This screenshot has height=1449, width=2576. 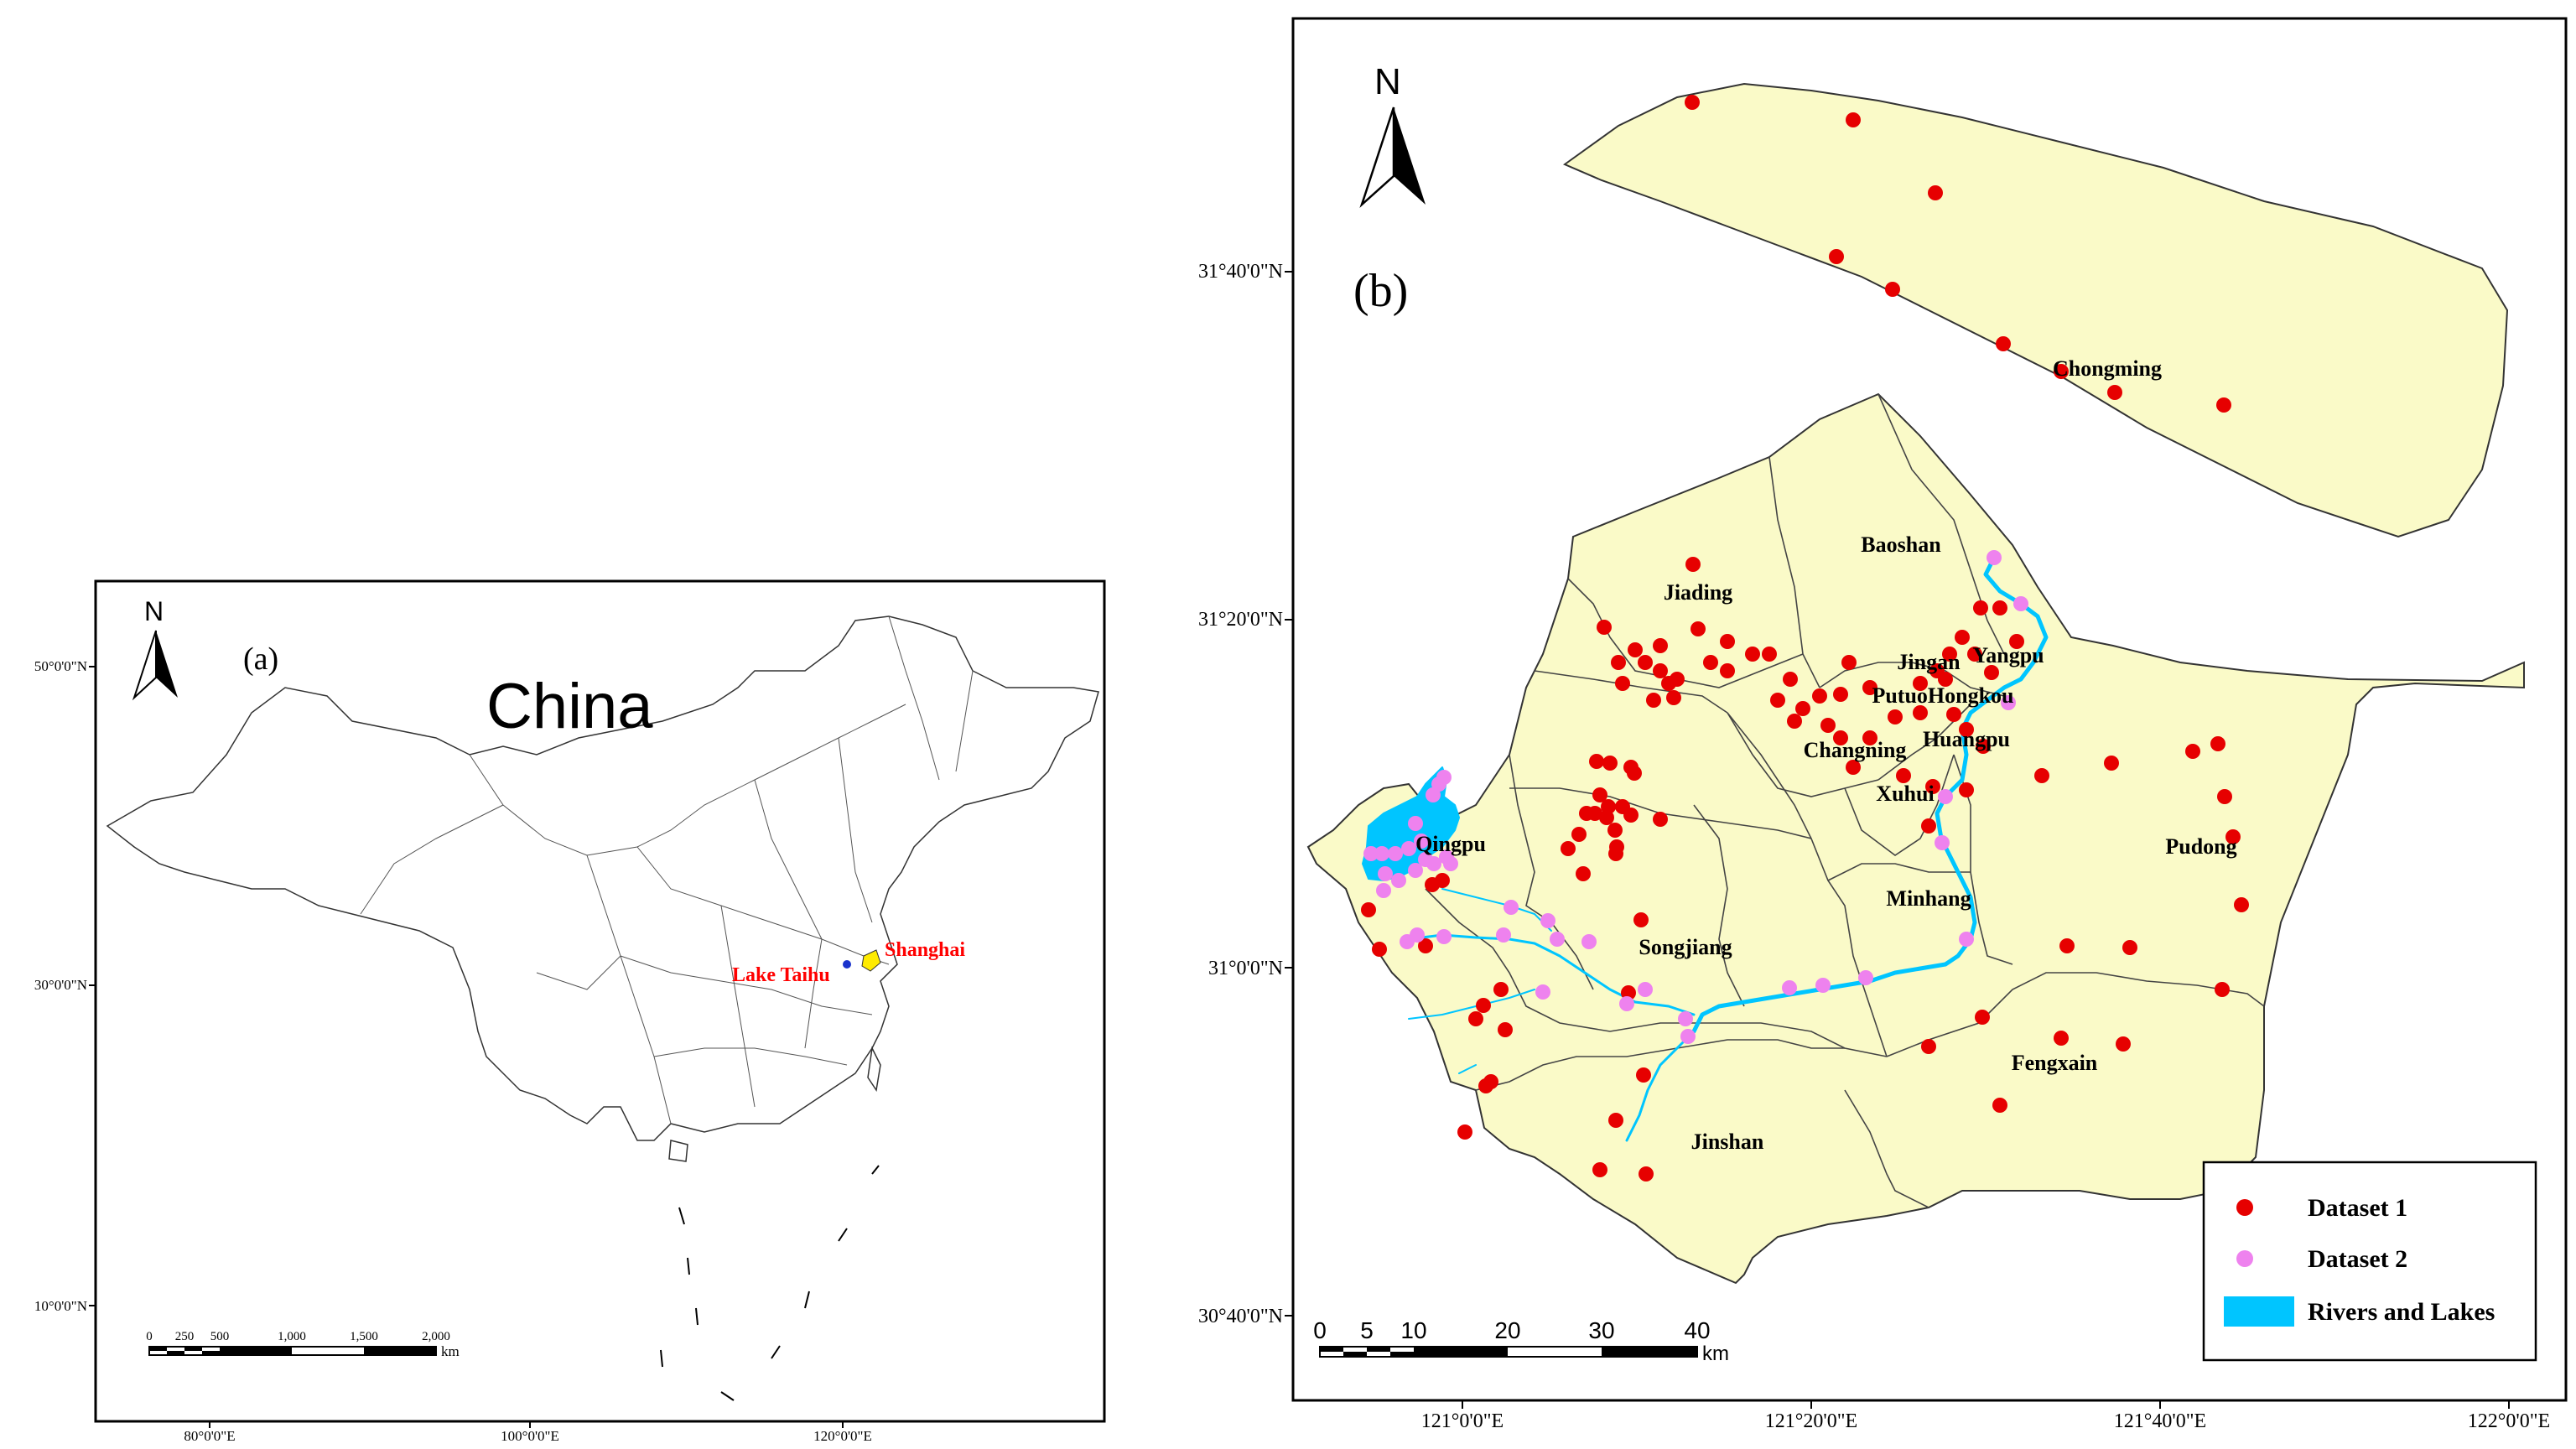 I want to click on label-songjiang: Songjiang, so click(x=1685, y=947).